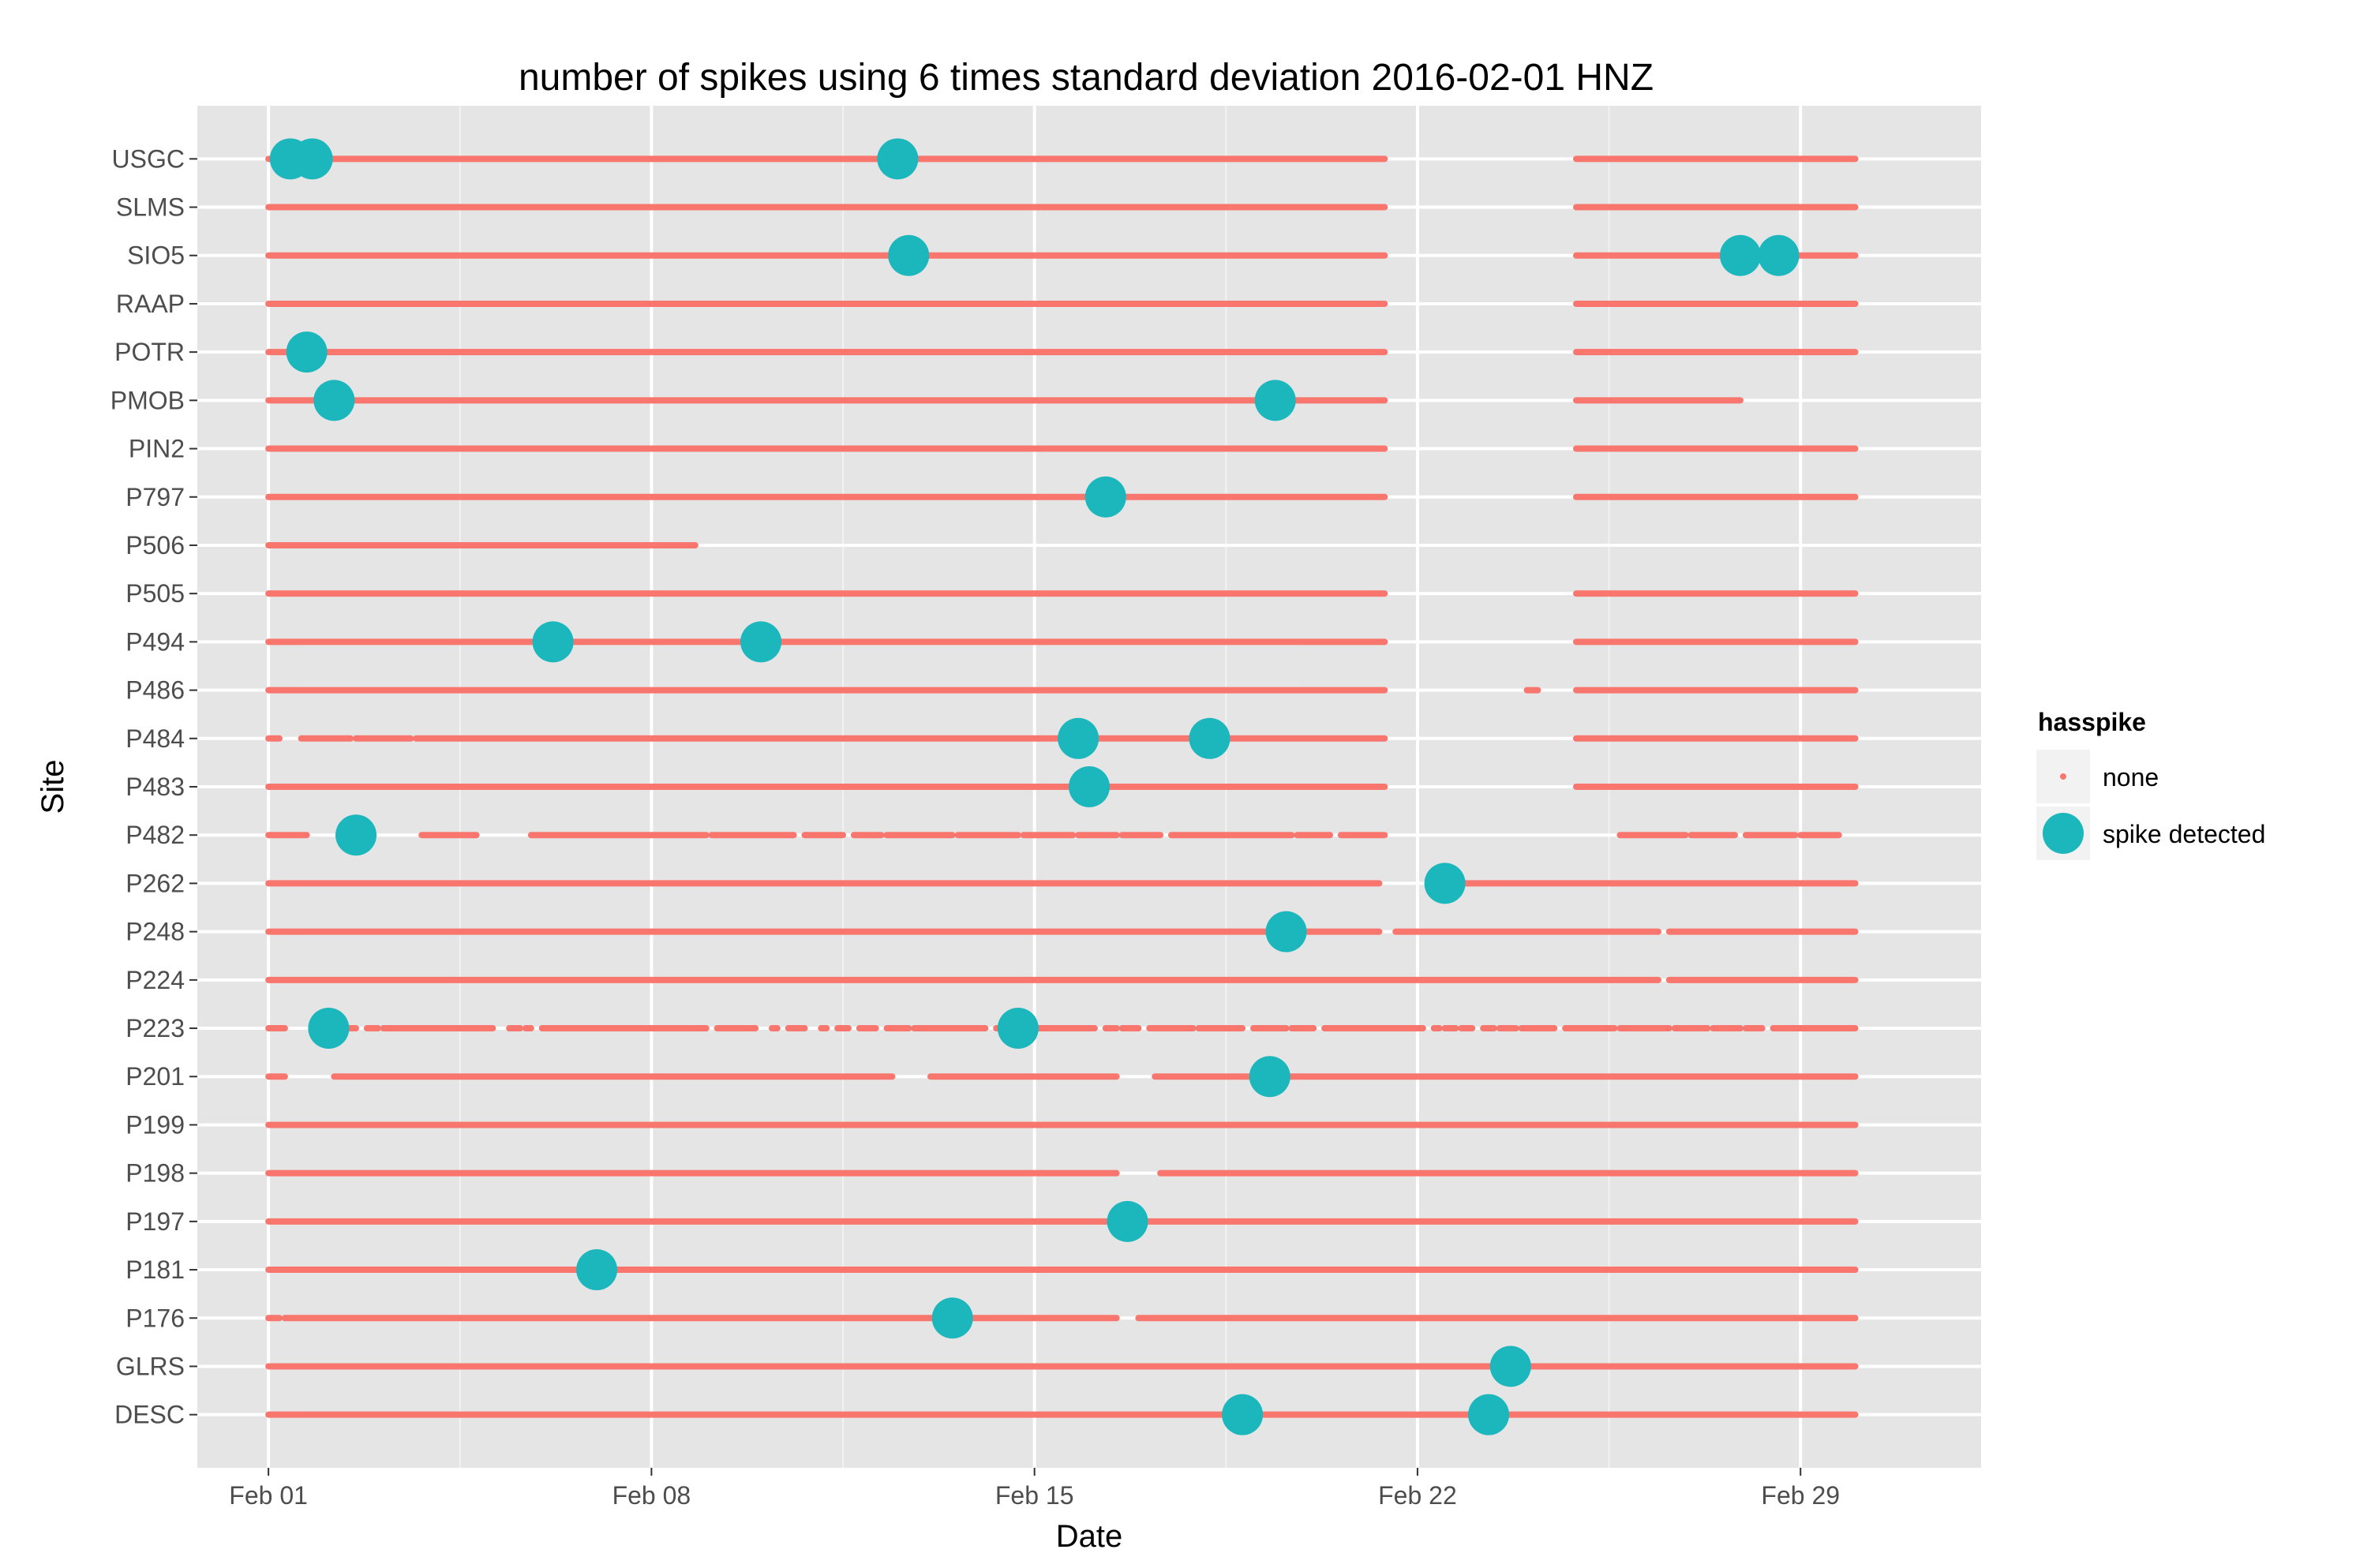 The height and width of the screenshot is (1568, 2371). Describe the element at coordinates (155, 497) in the screenshot. I see `y-tick-label-p797: P797` at that location.